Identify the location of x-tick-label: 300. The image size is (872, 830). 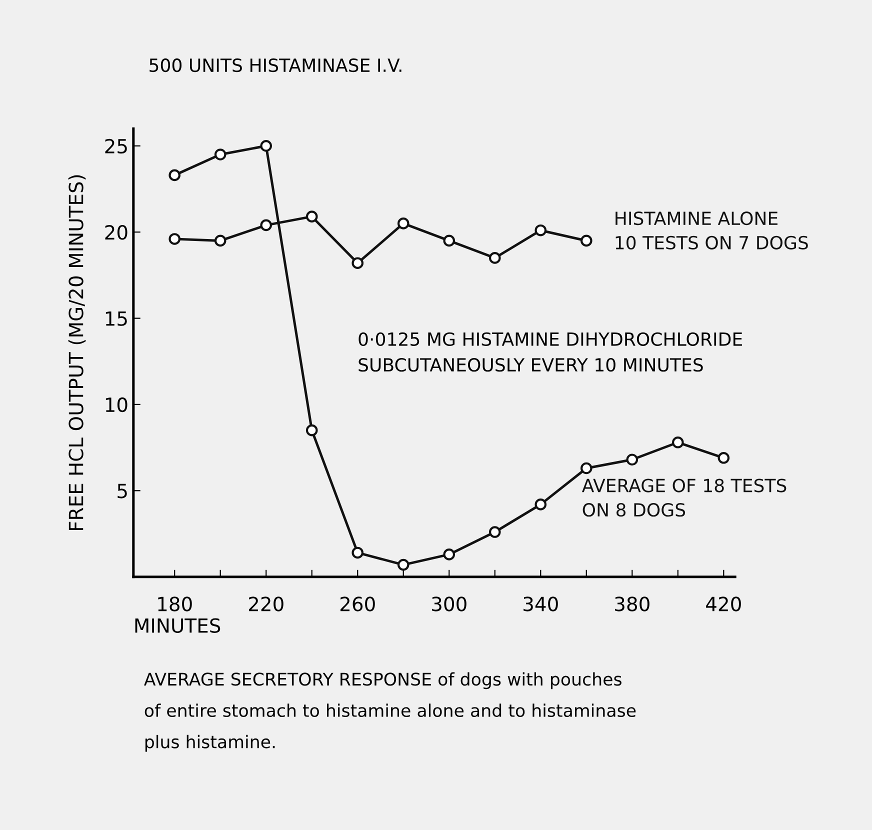
(449, 604).